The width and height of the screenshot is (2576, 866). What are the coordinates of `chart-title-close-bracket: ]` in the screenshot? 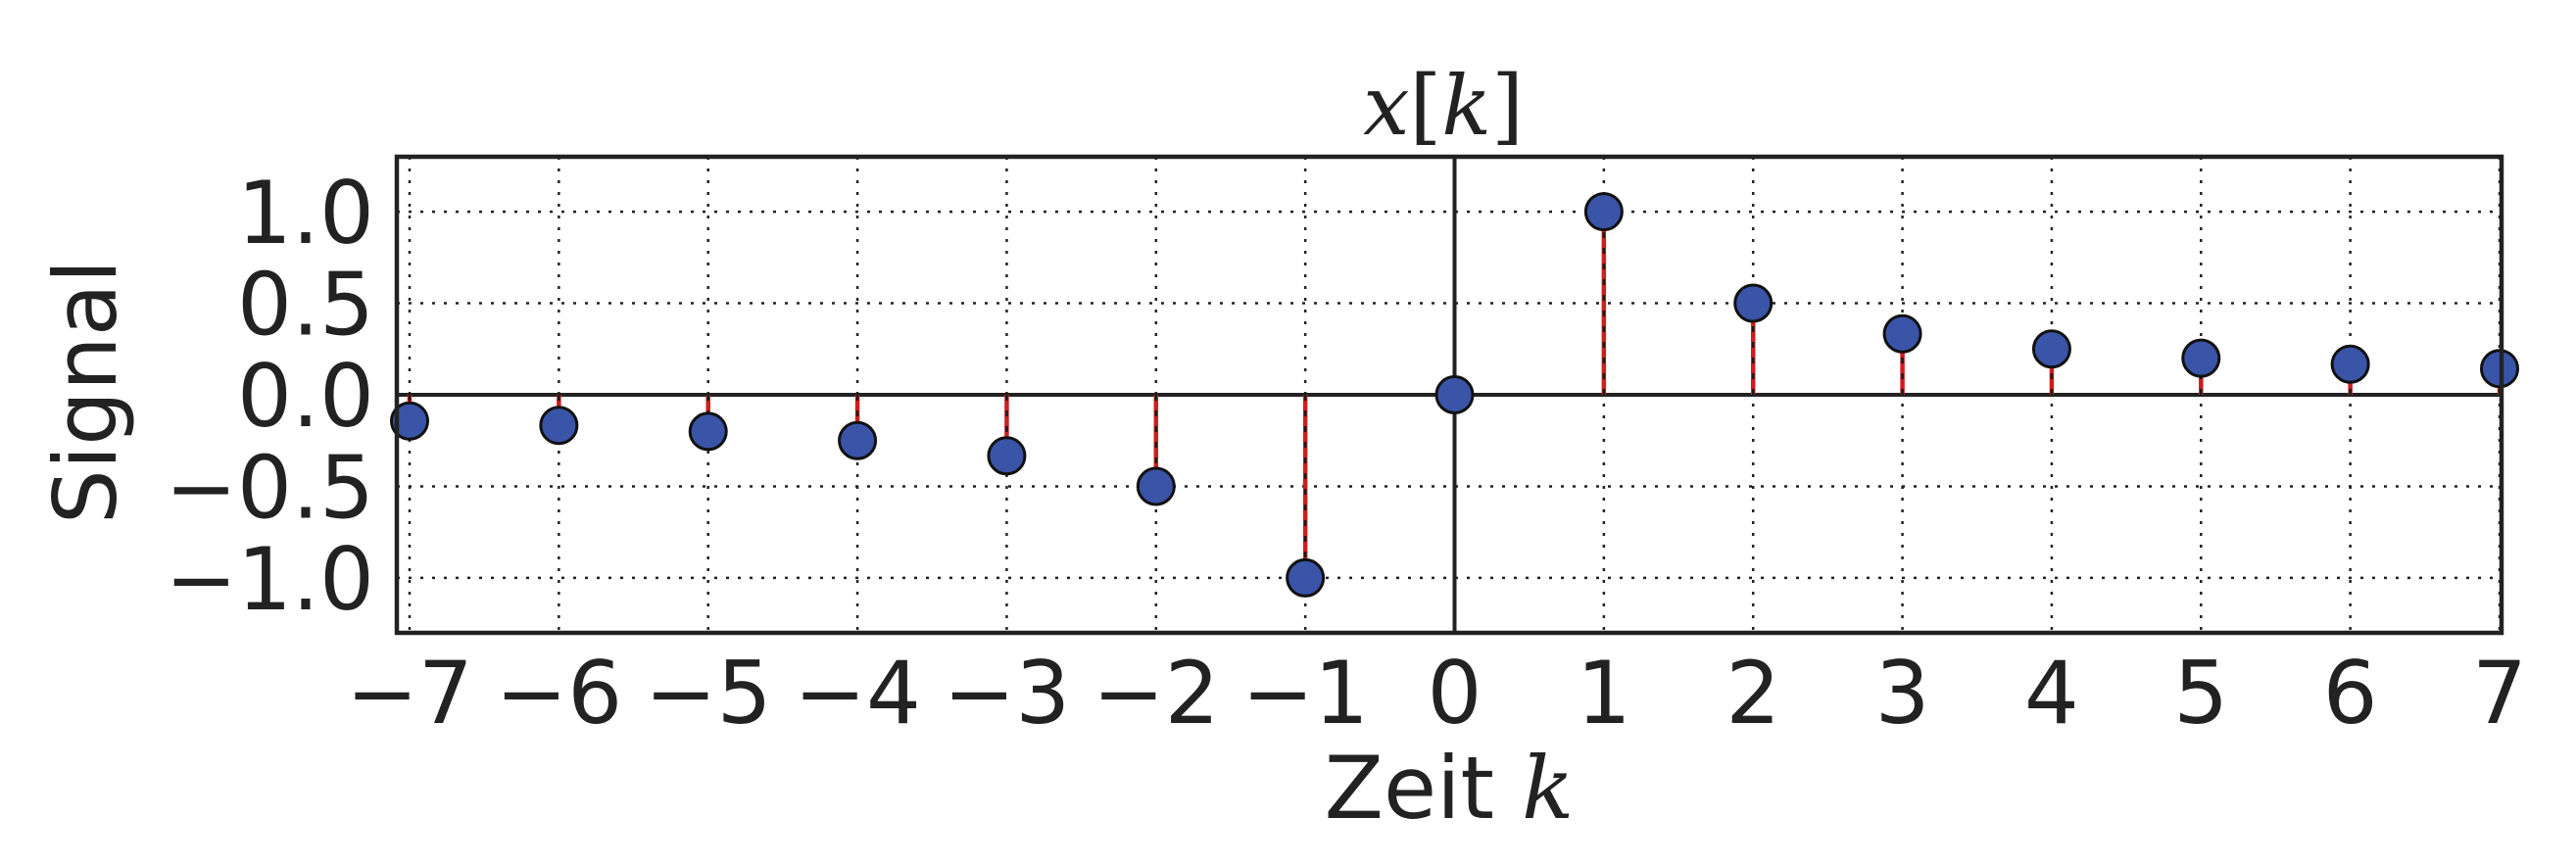 It's located at (1507, 106).